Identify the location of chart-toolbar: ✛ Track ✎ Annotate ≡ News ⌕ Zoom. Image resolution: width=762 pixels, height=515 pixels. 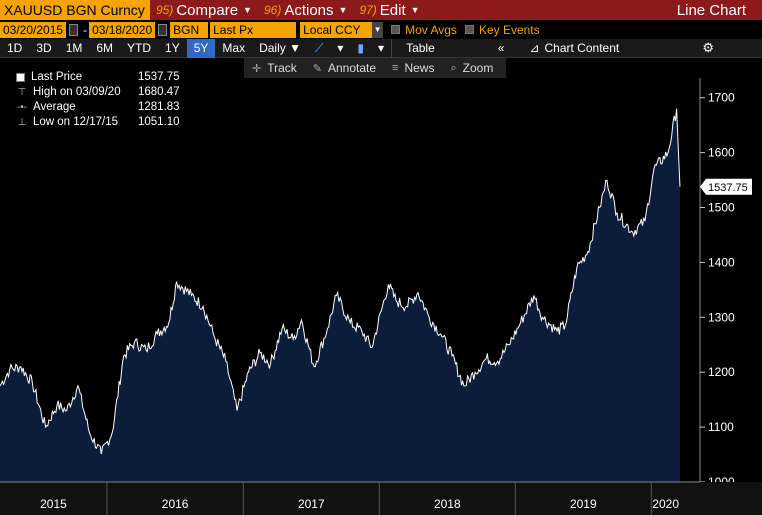
(375, 68).